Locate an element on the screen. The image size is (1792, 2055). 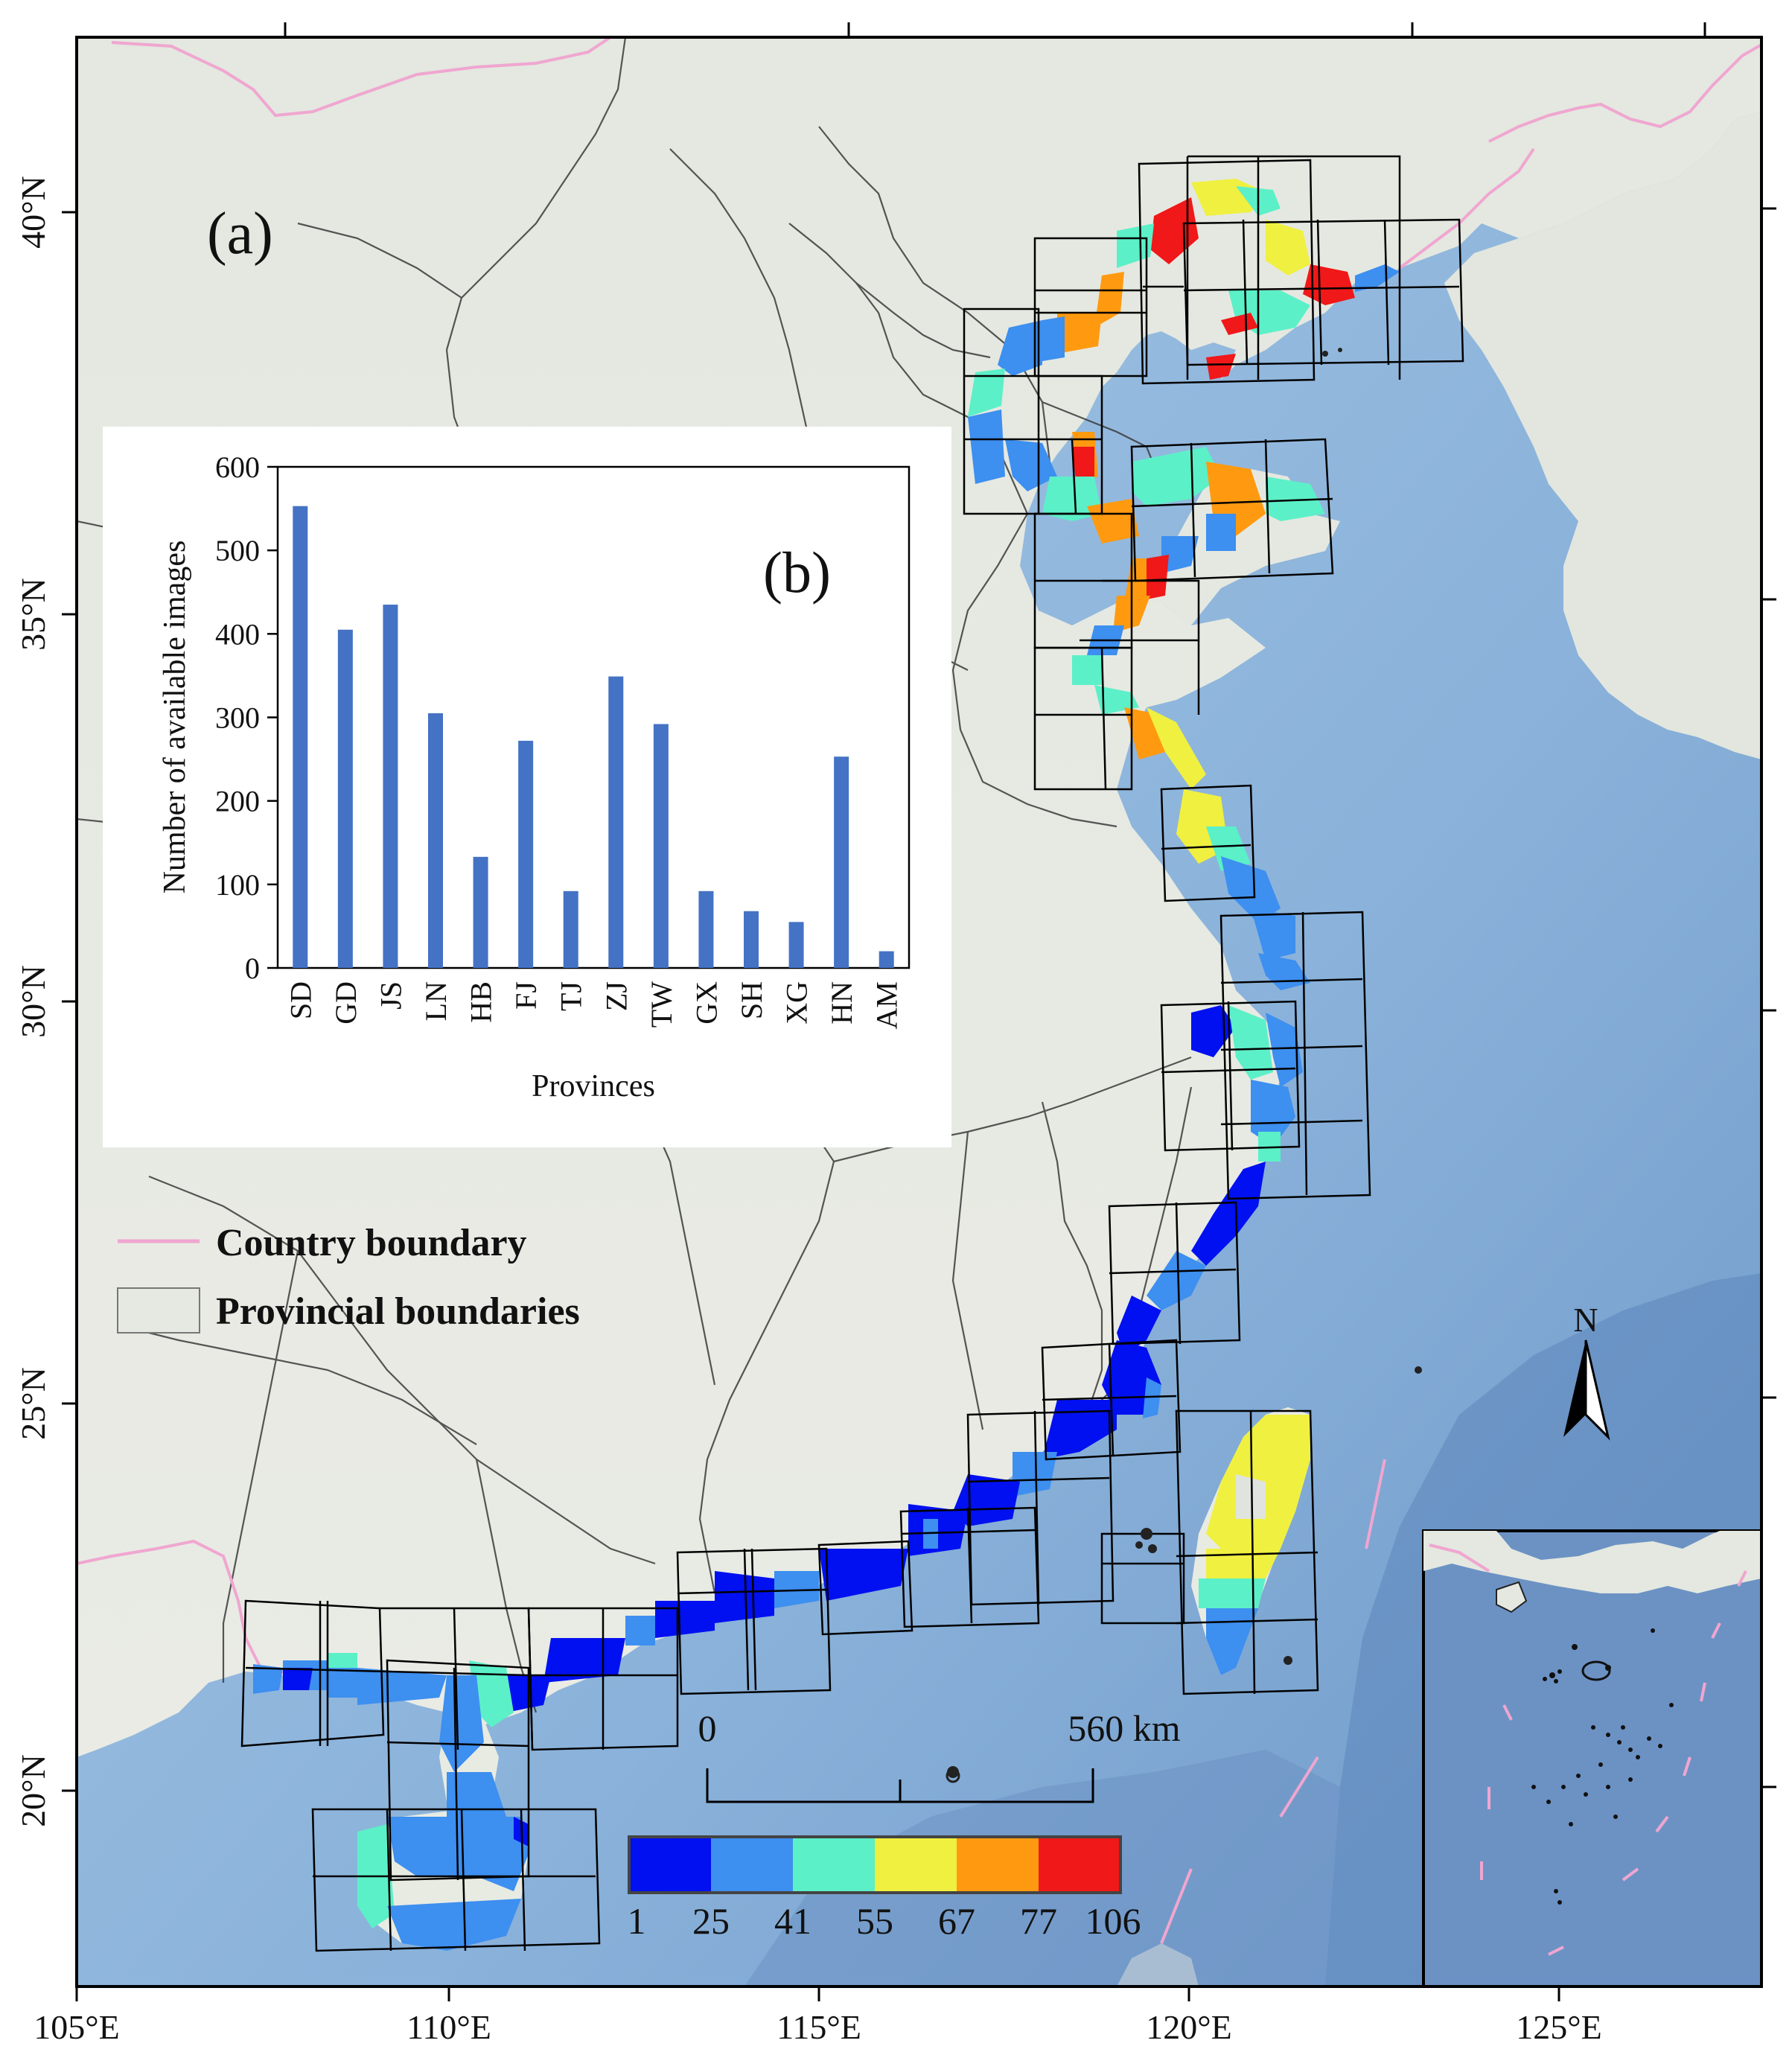
bar-fj is located at coordinates (526, 854).